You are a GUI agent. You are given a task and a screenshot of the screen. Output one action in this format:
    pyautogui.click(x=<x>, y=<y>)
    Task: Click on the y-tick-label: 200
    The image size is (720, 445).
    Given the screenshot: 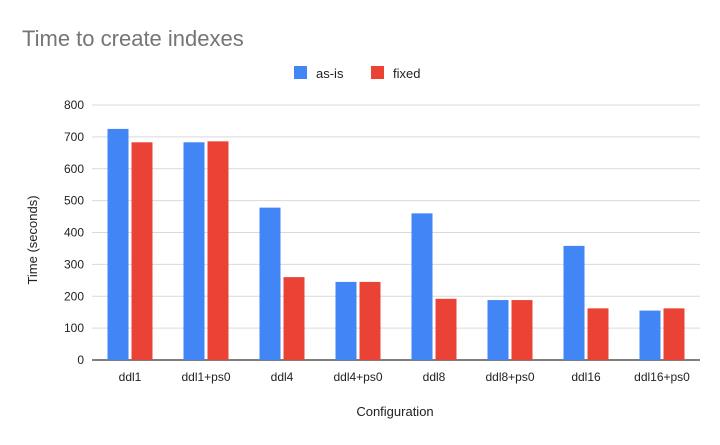 What is the action you would take?
    pyautogui.click(x=74, y=296)
    